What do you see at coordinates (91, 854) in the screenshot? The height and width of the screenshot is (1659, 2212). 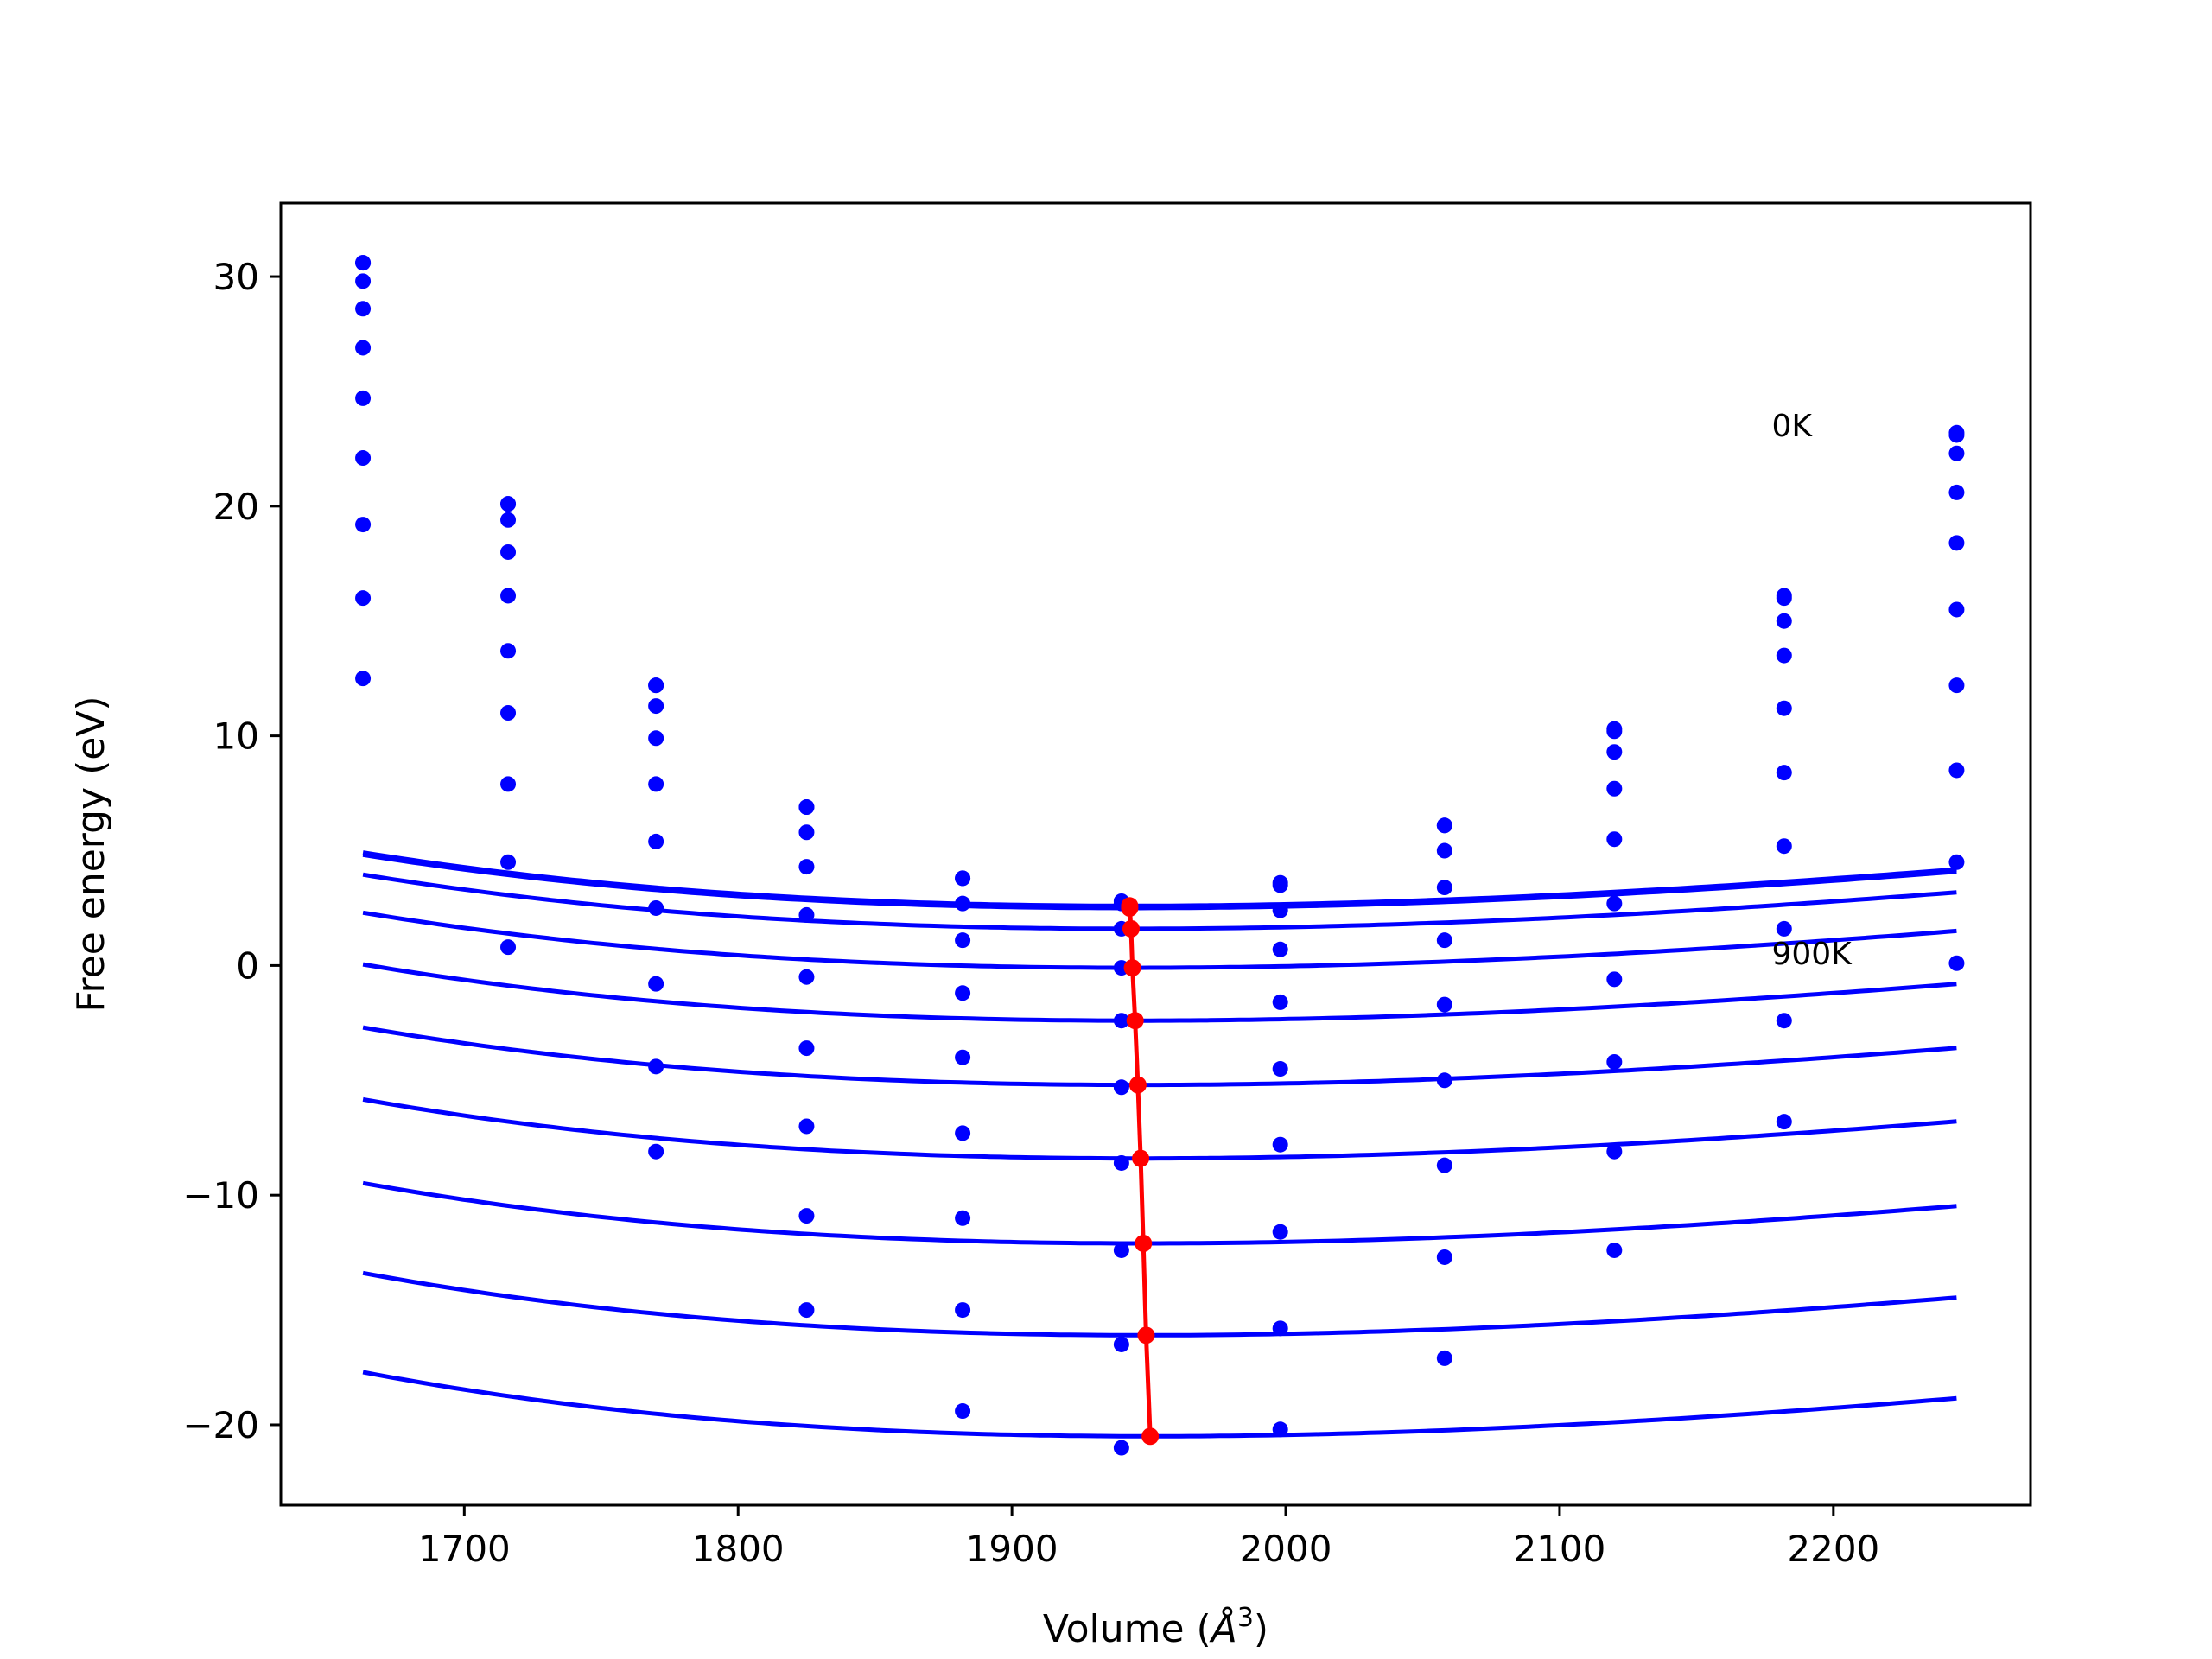 I see `y-axis-title: Free energy (eV)` at bounding box center [91, 854].